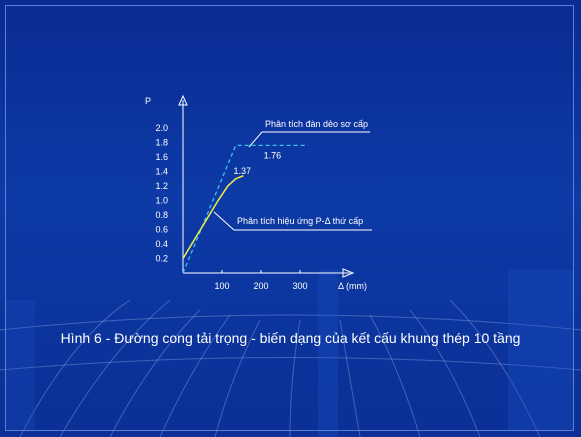 The width and height of the screenshot is (581, 437). Describe the element at coordinates (261, 280) in the screenshot. I see `x-tick-labels: 100 200 300` at that location.